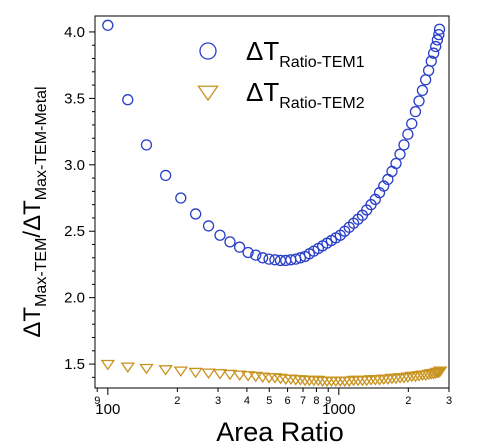 The width and height of the screenshot is (477, 447). I want to click on y-axis-label: ΔTMax-TEM/ΔTMax-TEM-Metal, so click(34, 211).